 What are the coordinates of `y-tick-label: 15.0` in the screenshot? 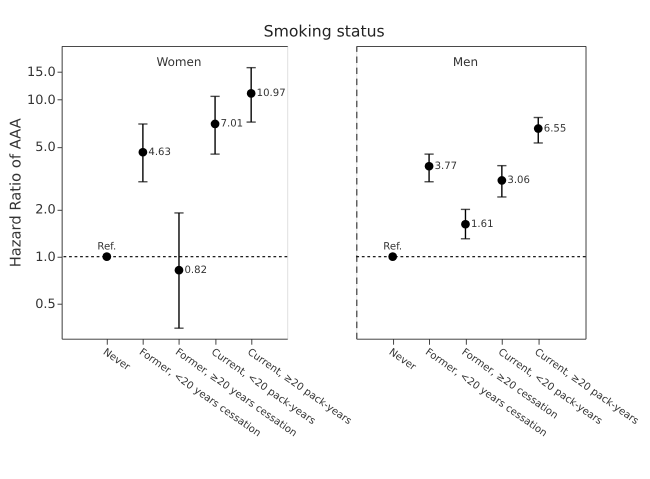 It's located at (41, 72).